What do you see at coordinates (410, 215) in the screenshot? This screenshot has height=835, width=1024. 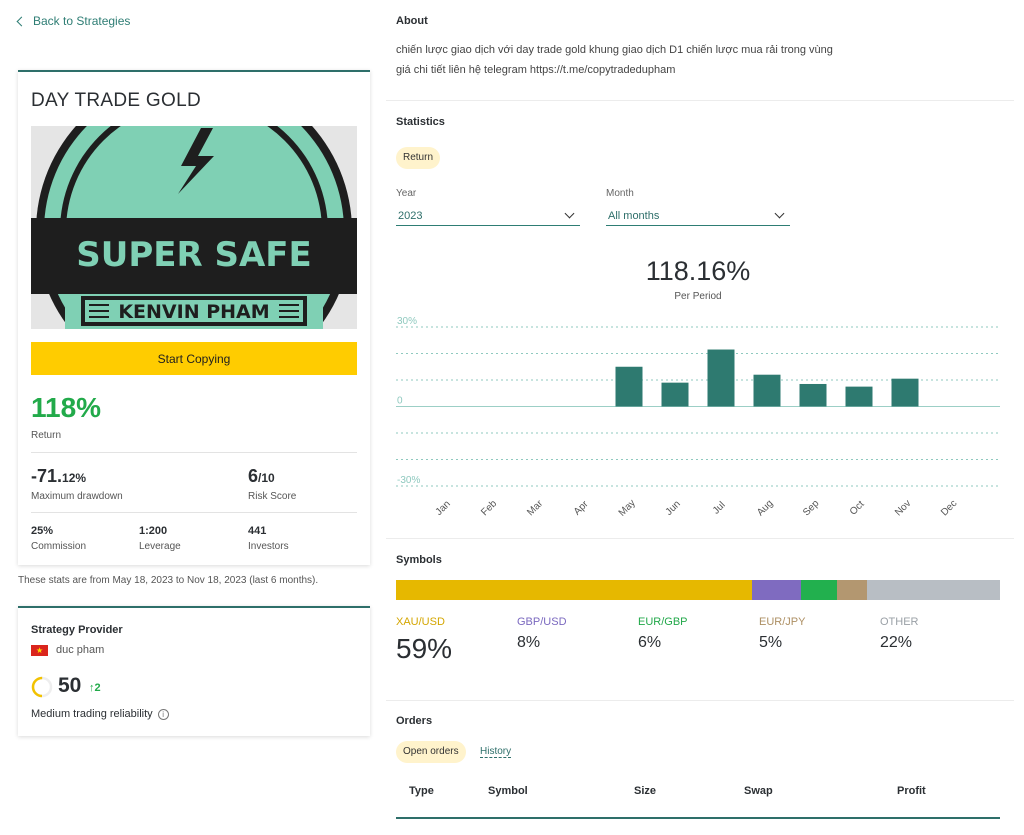 I see `year-value: 2023` at bounding box center [410, 215].